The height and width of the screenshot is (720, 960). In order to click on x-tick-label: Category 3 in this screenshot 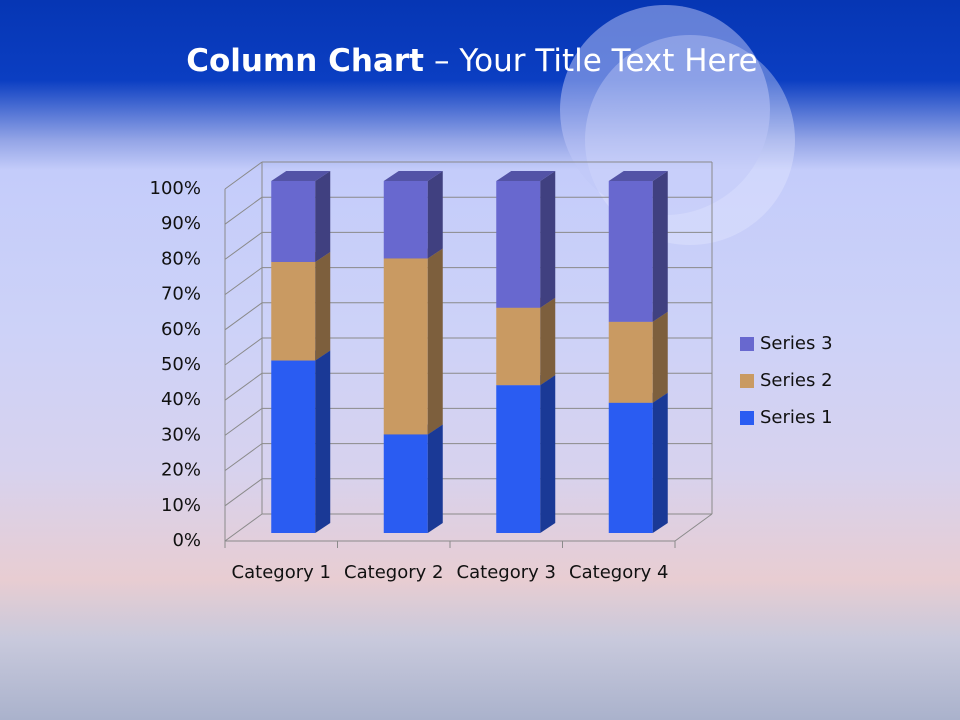, I will do `click(506, 572)`.